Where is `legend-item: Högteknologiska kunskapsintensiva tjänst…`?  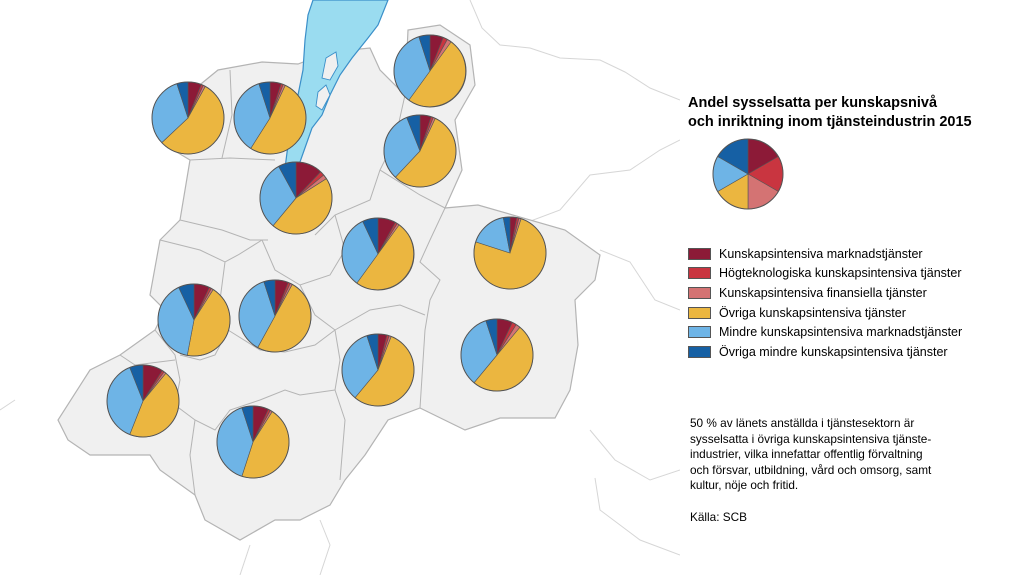
legend-item: Högteknologiska kunskapsintensiva tjänst… is located at coordinates (825, 274).